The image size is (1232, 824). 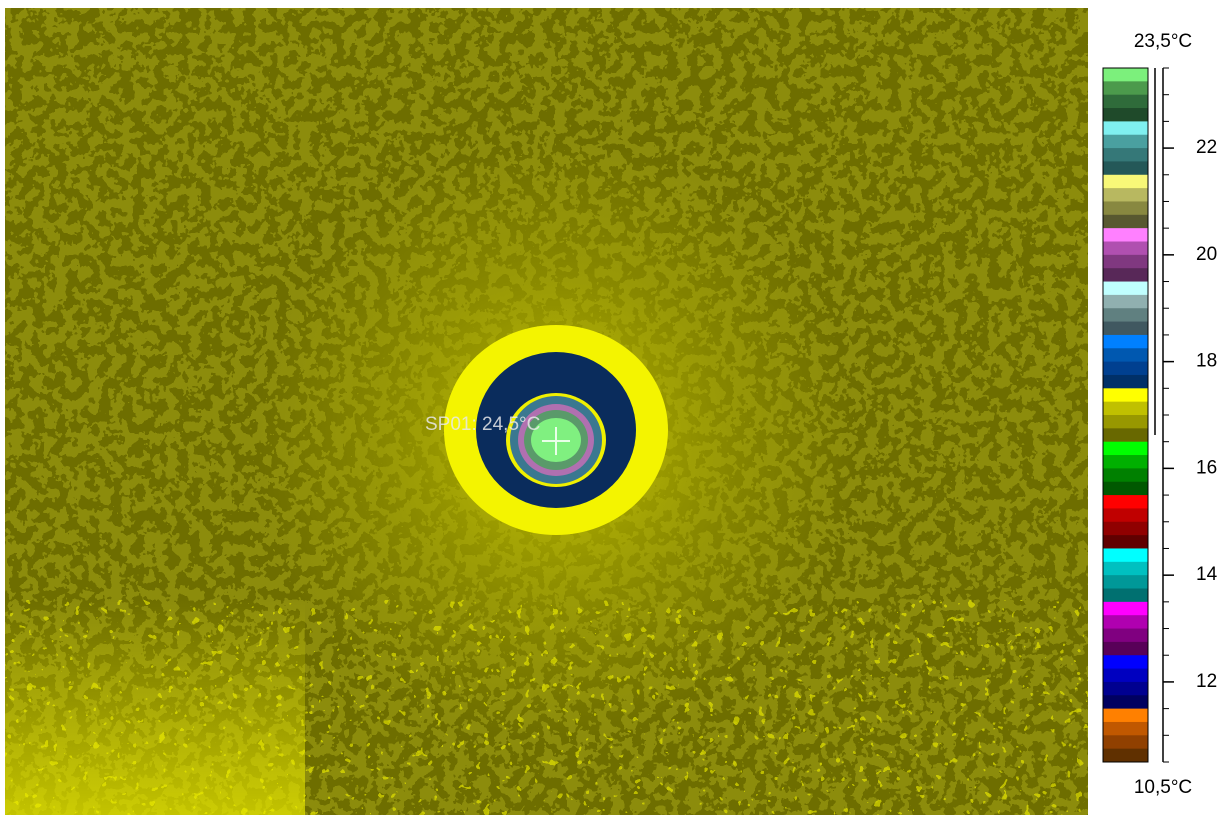 What do you see at coordinates (1206, 361) in the screenshot?
I see `tick-label: 18` at bounding box center [1206, 361].